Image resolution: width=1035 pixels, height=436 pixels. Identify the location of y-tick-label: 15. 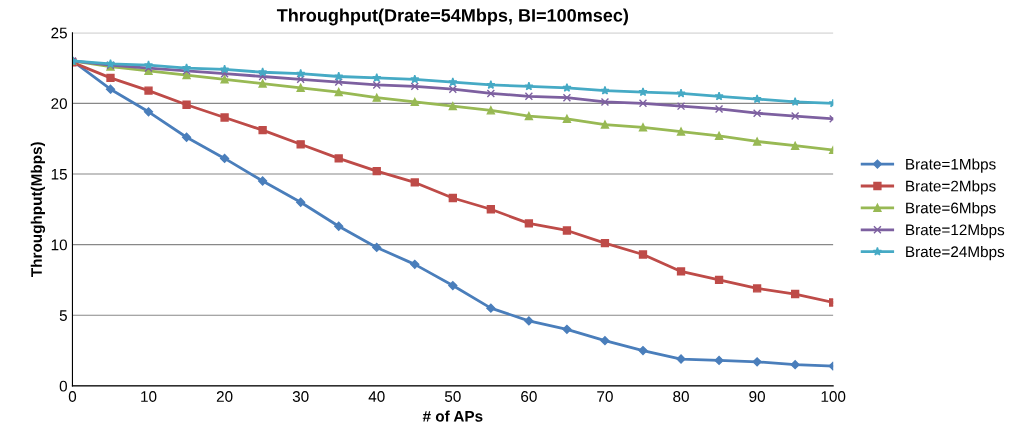
(59, 174).